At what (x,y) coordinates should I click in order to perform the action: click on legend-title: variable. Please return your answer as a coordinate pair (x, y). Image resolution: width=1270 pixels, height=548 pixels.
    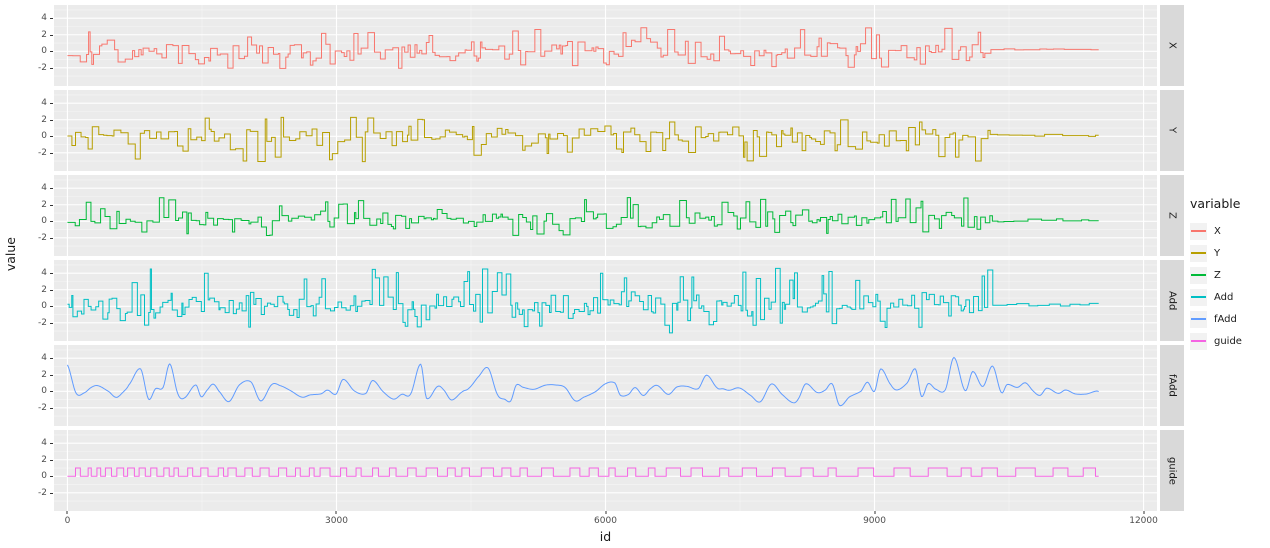
    Looking at the image, I should click on (1215, 203).